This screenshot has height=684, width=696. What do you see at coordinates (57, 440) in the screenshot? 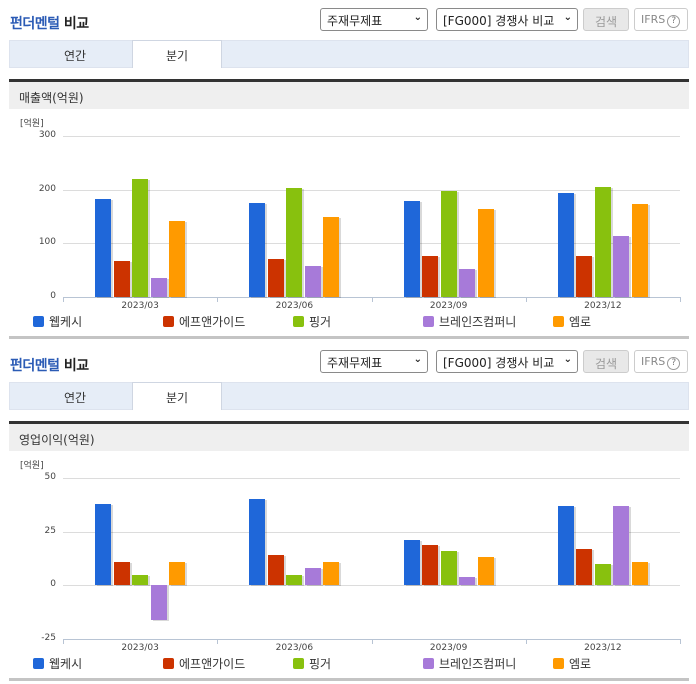
I see `metric-title: 영업이익(억원)` at bounding box center [57, 440].